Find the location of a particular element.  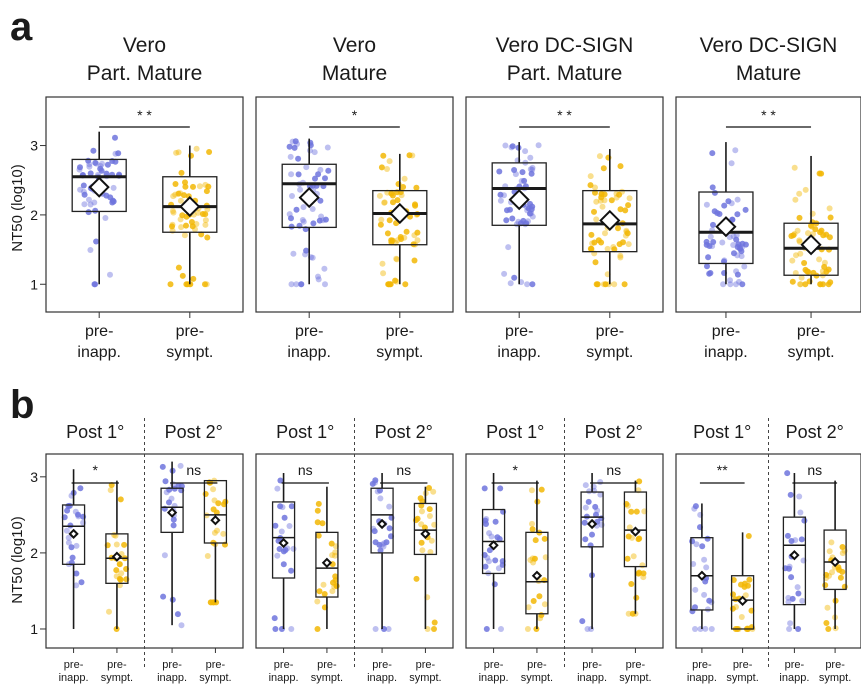

y-axis-label-b: NT50 (log10) is located at coordinates (17, 560).